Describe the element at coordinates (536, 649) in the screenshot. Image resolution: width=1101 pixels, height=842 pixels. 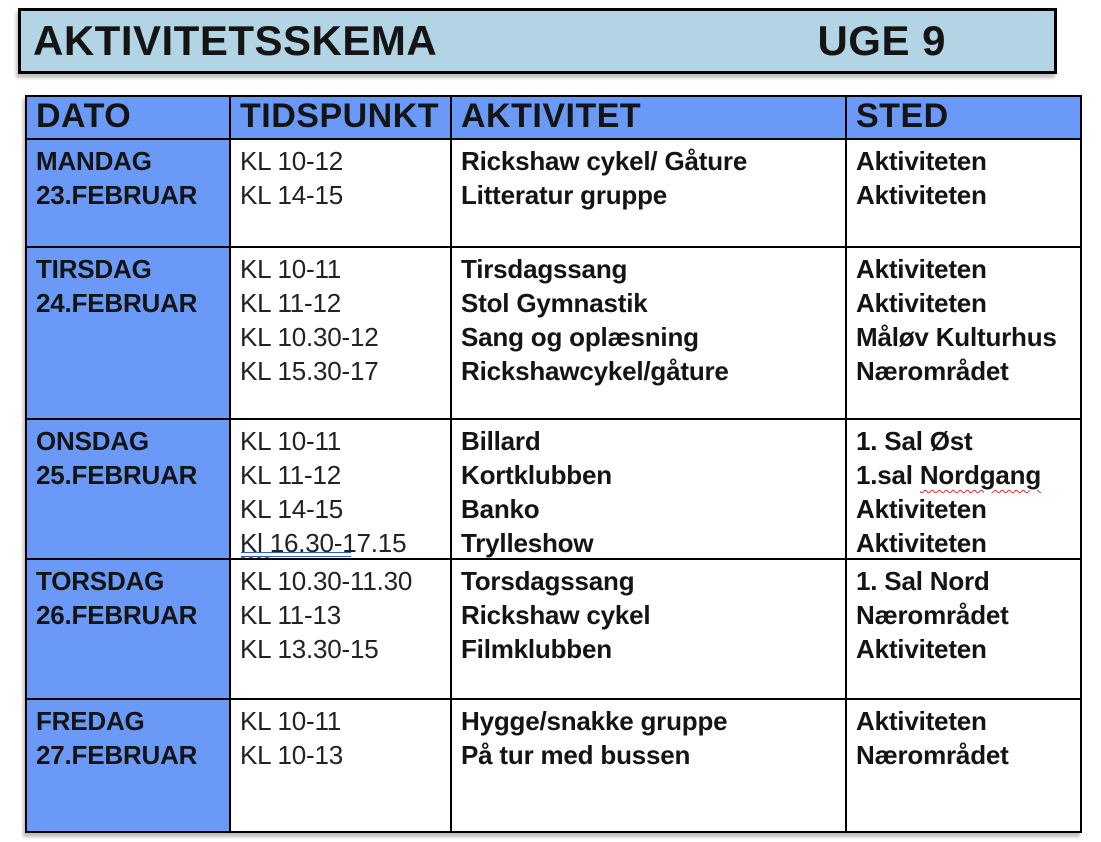
I see `activity-entry: Filmklubben` at that location.